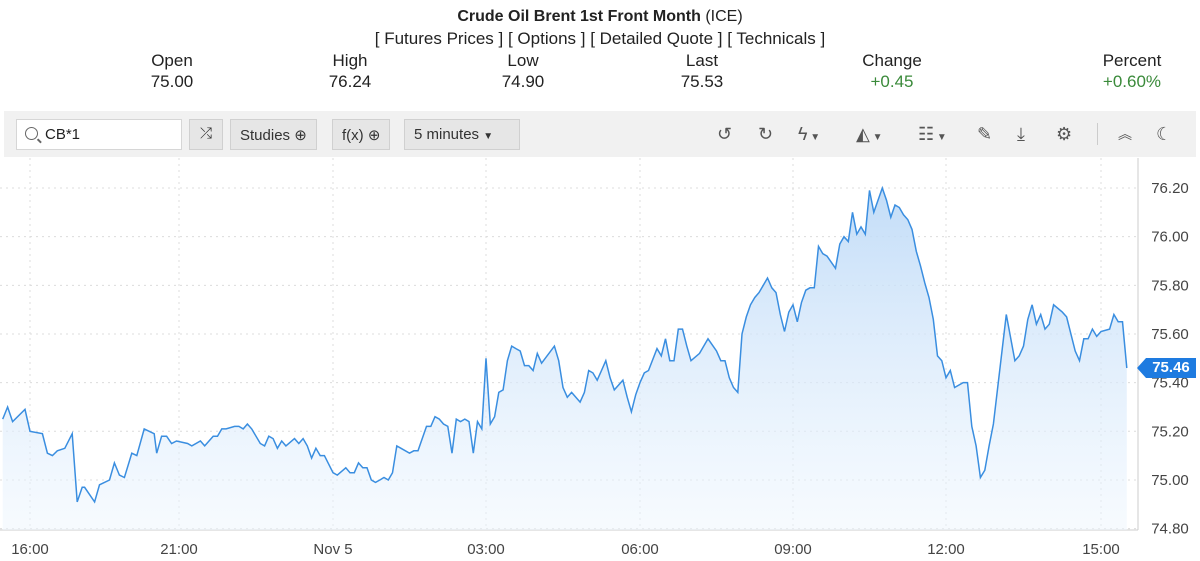 The width and height of the screenshot is (1200, 561). I want to click on pencil-icon: ✎, so click(985, 134).